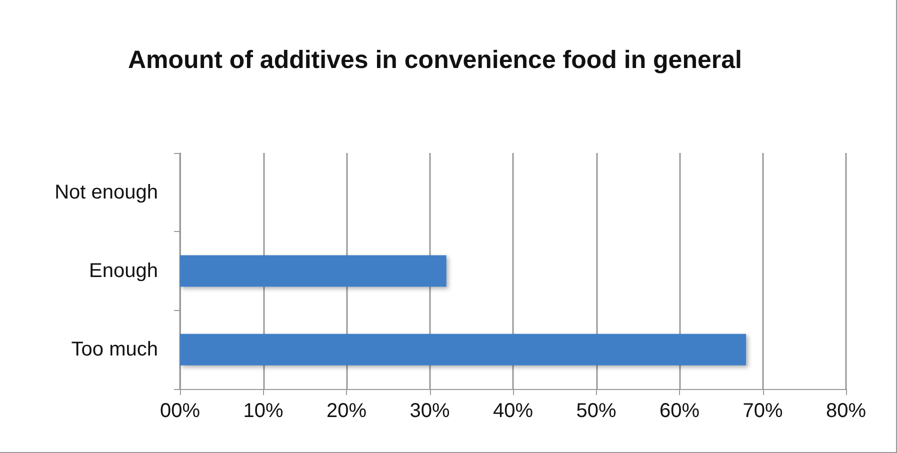  What do you see at coordinates (679, 411) in the screenshot?
I see `x-tick-label: 60%` at bounding box center [679, 411].